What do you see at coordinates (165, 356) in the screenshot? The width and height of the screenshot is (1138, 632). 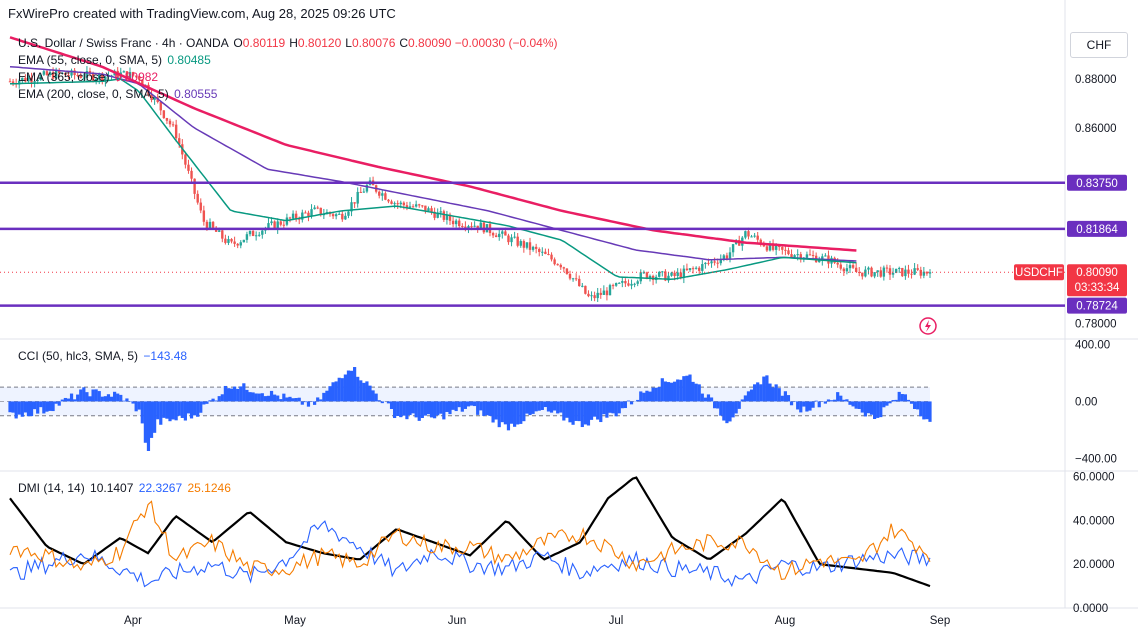 I see `cci-value: −143.48` at bounding box center [165, 356].